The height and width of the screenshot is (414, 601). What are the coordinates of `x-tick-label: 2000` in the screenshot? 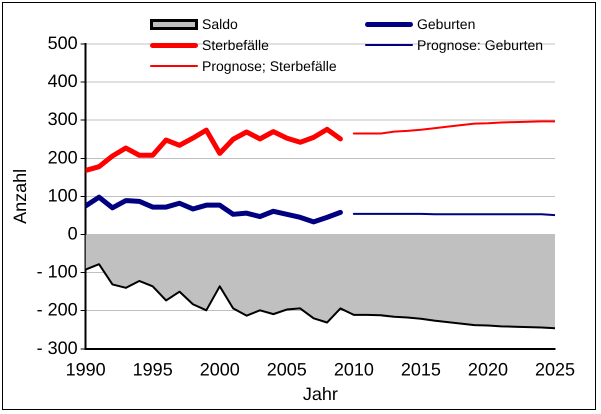 It's located at (220, 370).